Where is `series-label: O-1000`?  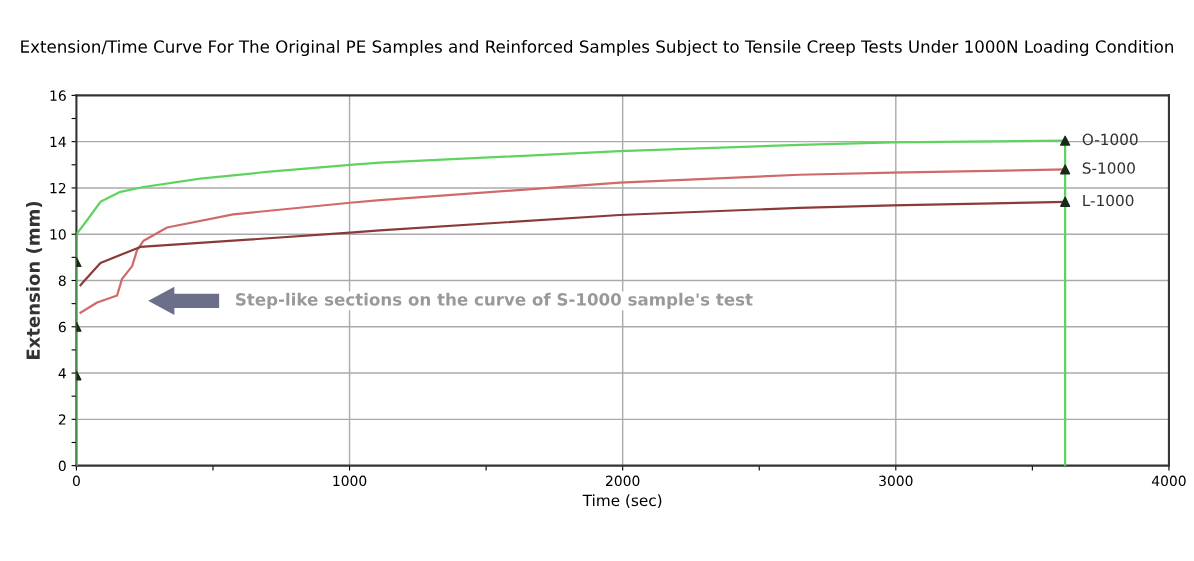 series-label: O-1000 is located at coordinates (1110, 139).